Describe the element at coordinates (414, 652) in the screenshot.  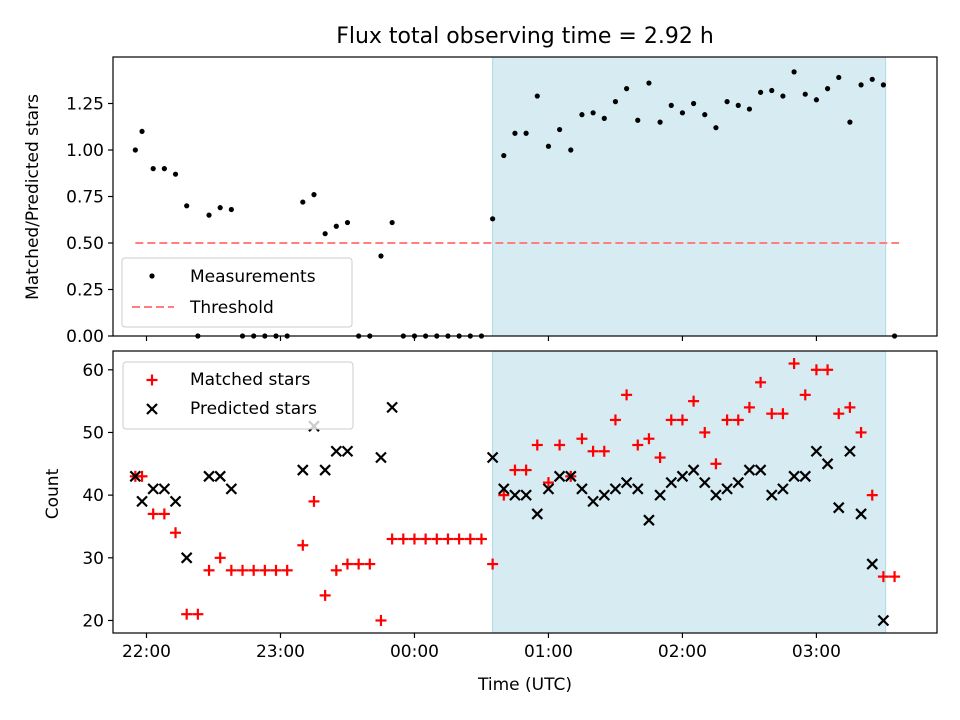
I see `bottom-xtick-label: 00:00` at that location.